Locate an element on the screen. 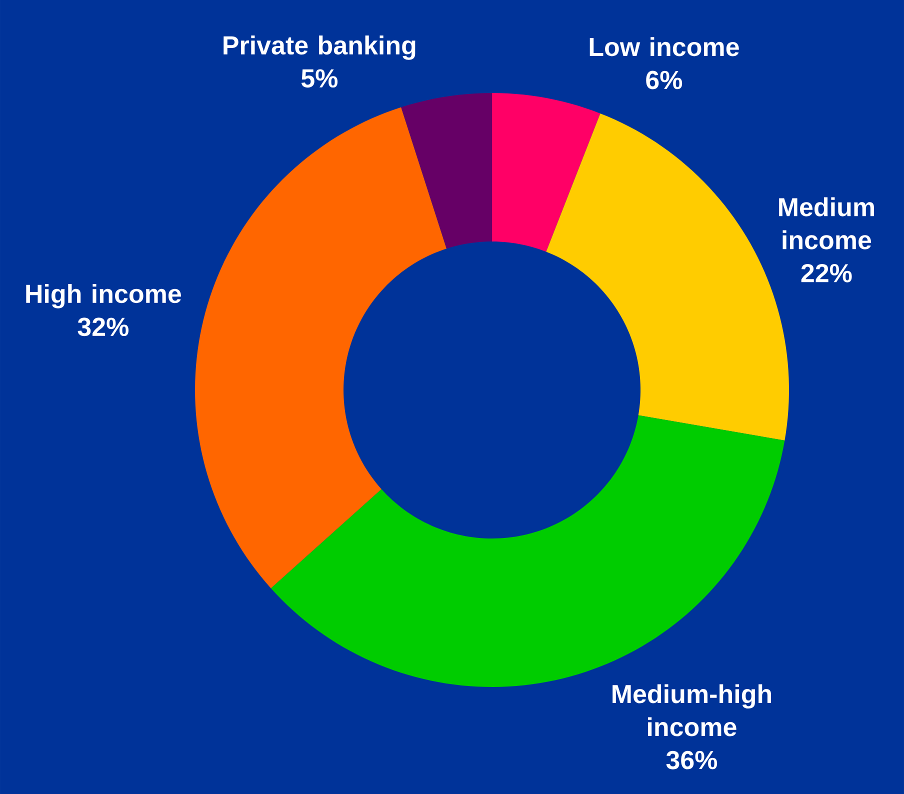  slice-label: Medium income is located at coordinates (826, 223).